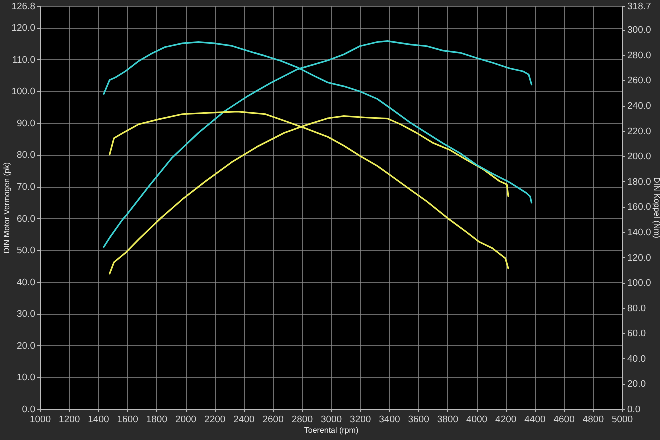 This screenshot has height=440, width=660. What do you see at coordinates (157, 420) in the screenshot?
I see `x-tick-label: 1800` at bounding box center [157, 420].